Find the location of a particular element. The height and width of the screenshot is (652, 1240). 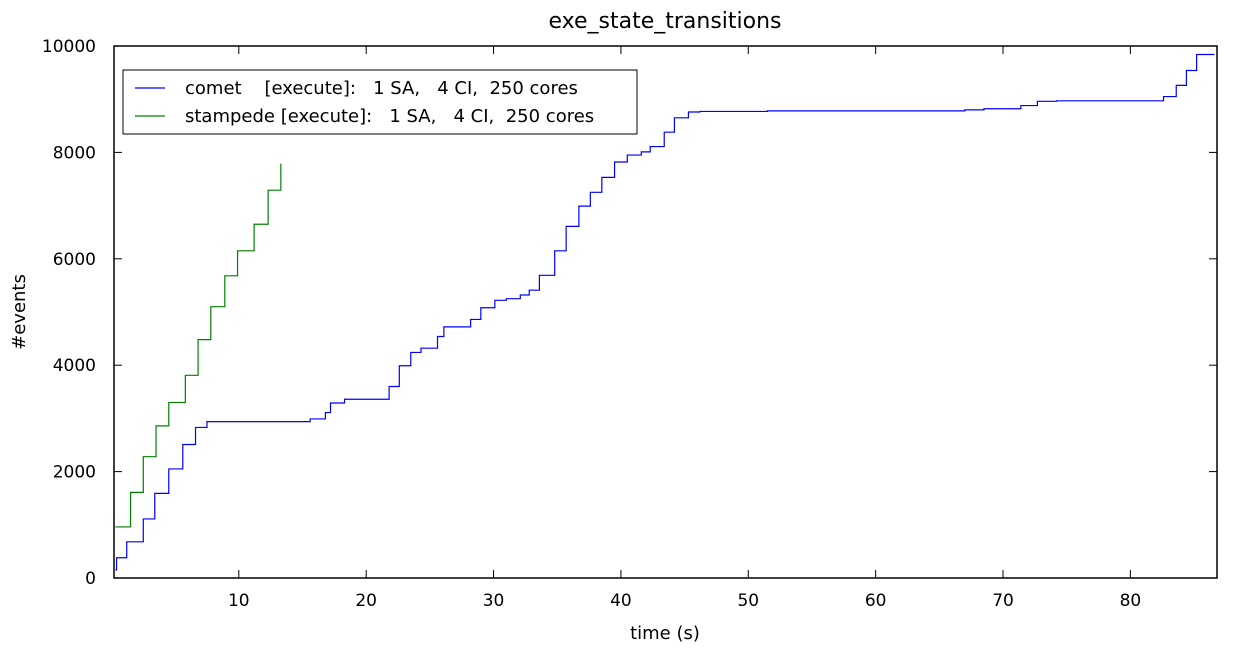

legend-box is located at coordinates (380, 102).